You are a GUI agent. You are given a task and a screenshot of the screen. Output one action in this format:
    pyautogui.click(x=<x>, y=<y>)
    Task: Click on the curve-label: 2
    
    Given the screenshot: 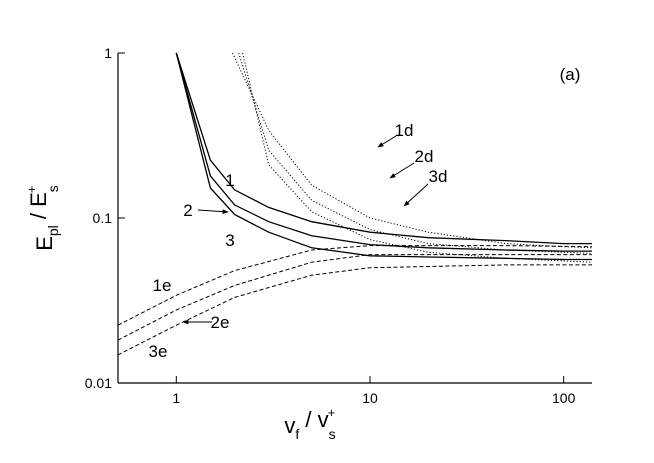 What is the action you would take?
    pyautogui.click(x=187, y=210)
    